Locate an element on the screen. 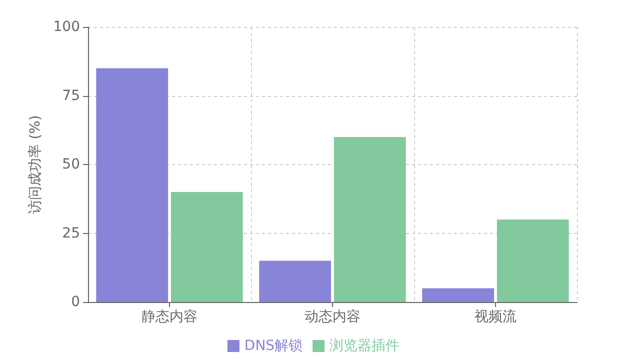 The width and height of the screenshot is (627, 362). x-tick-label: 静态内容 is located at coordinates (170, 317).